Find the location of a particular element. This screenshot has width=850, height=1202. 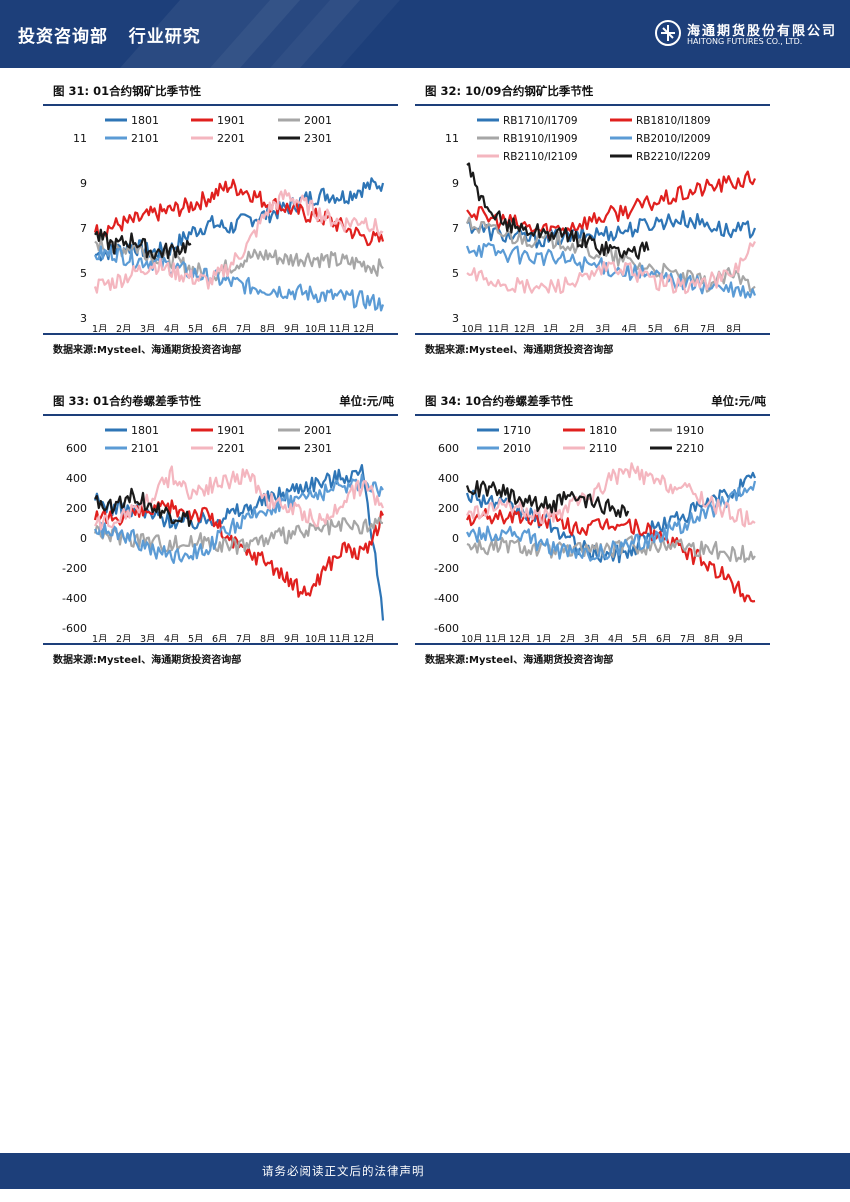

unit-label: 单位:元/吨 is located at coordinates (738, 401).